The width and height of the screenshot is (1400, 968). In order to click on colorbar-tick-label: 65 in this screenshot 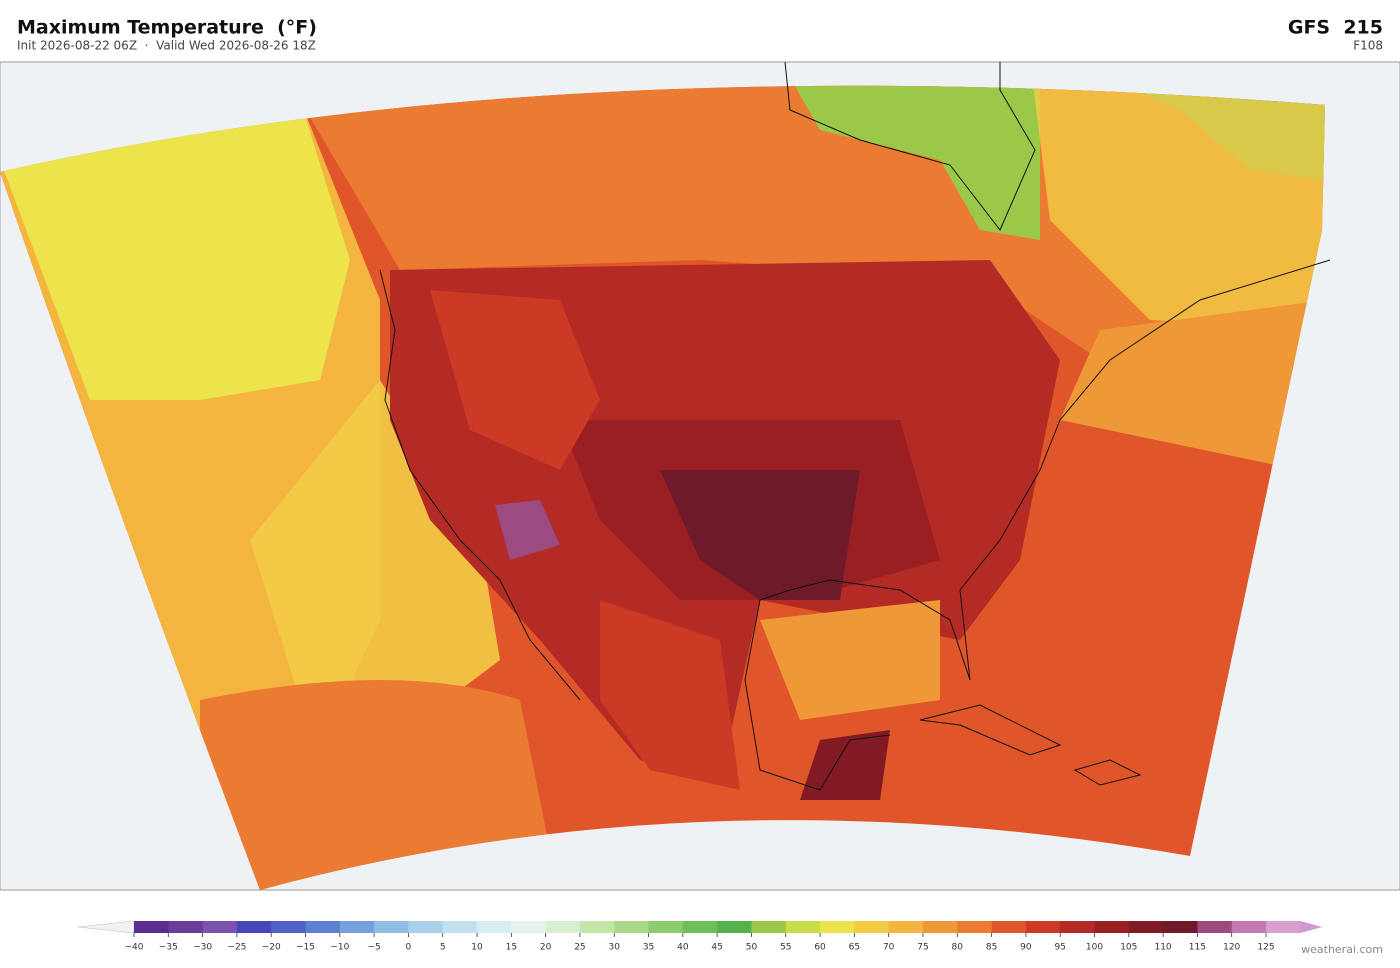, I will do `click(854, 948)`.